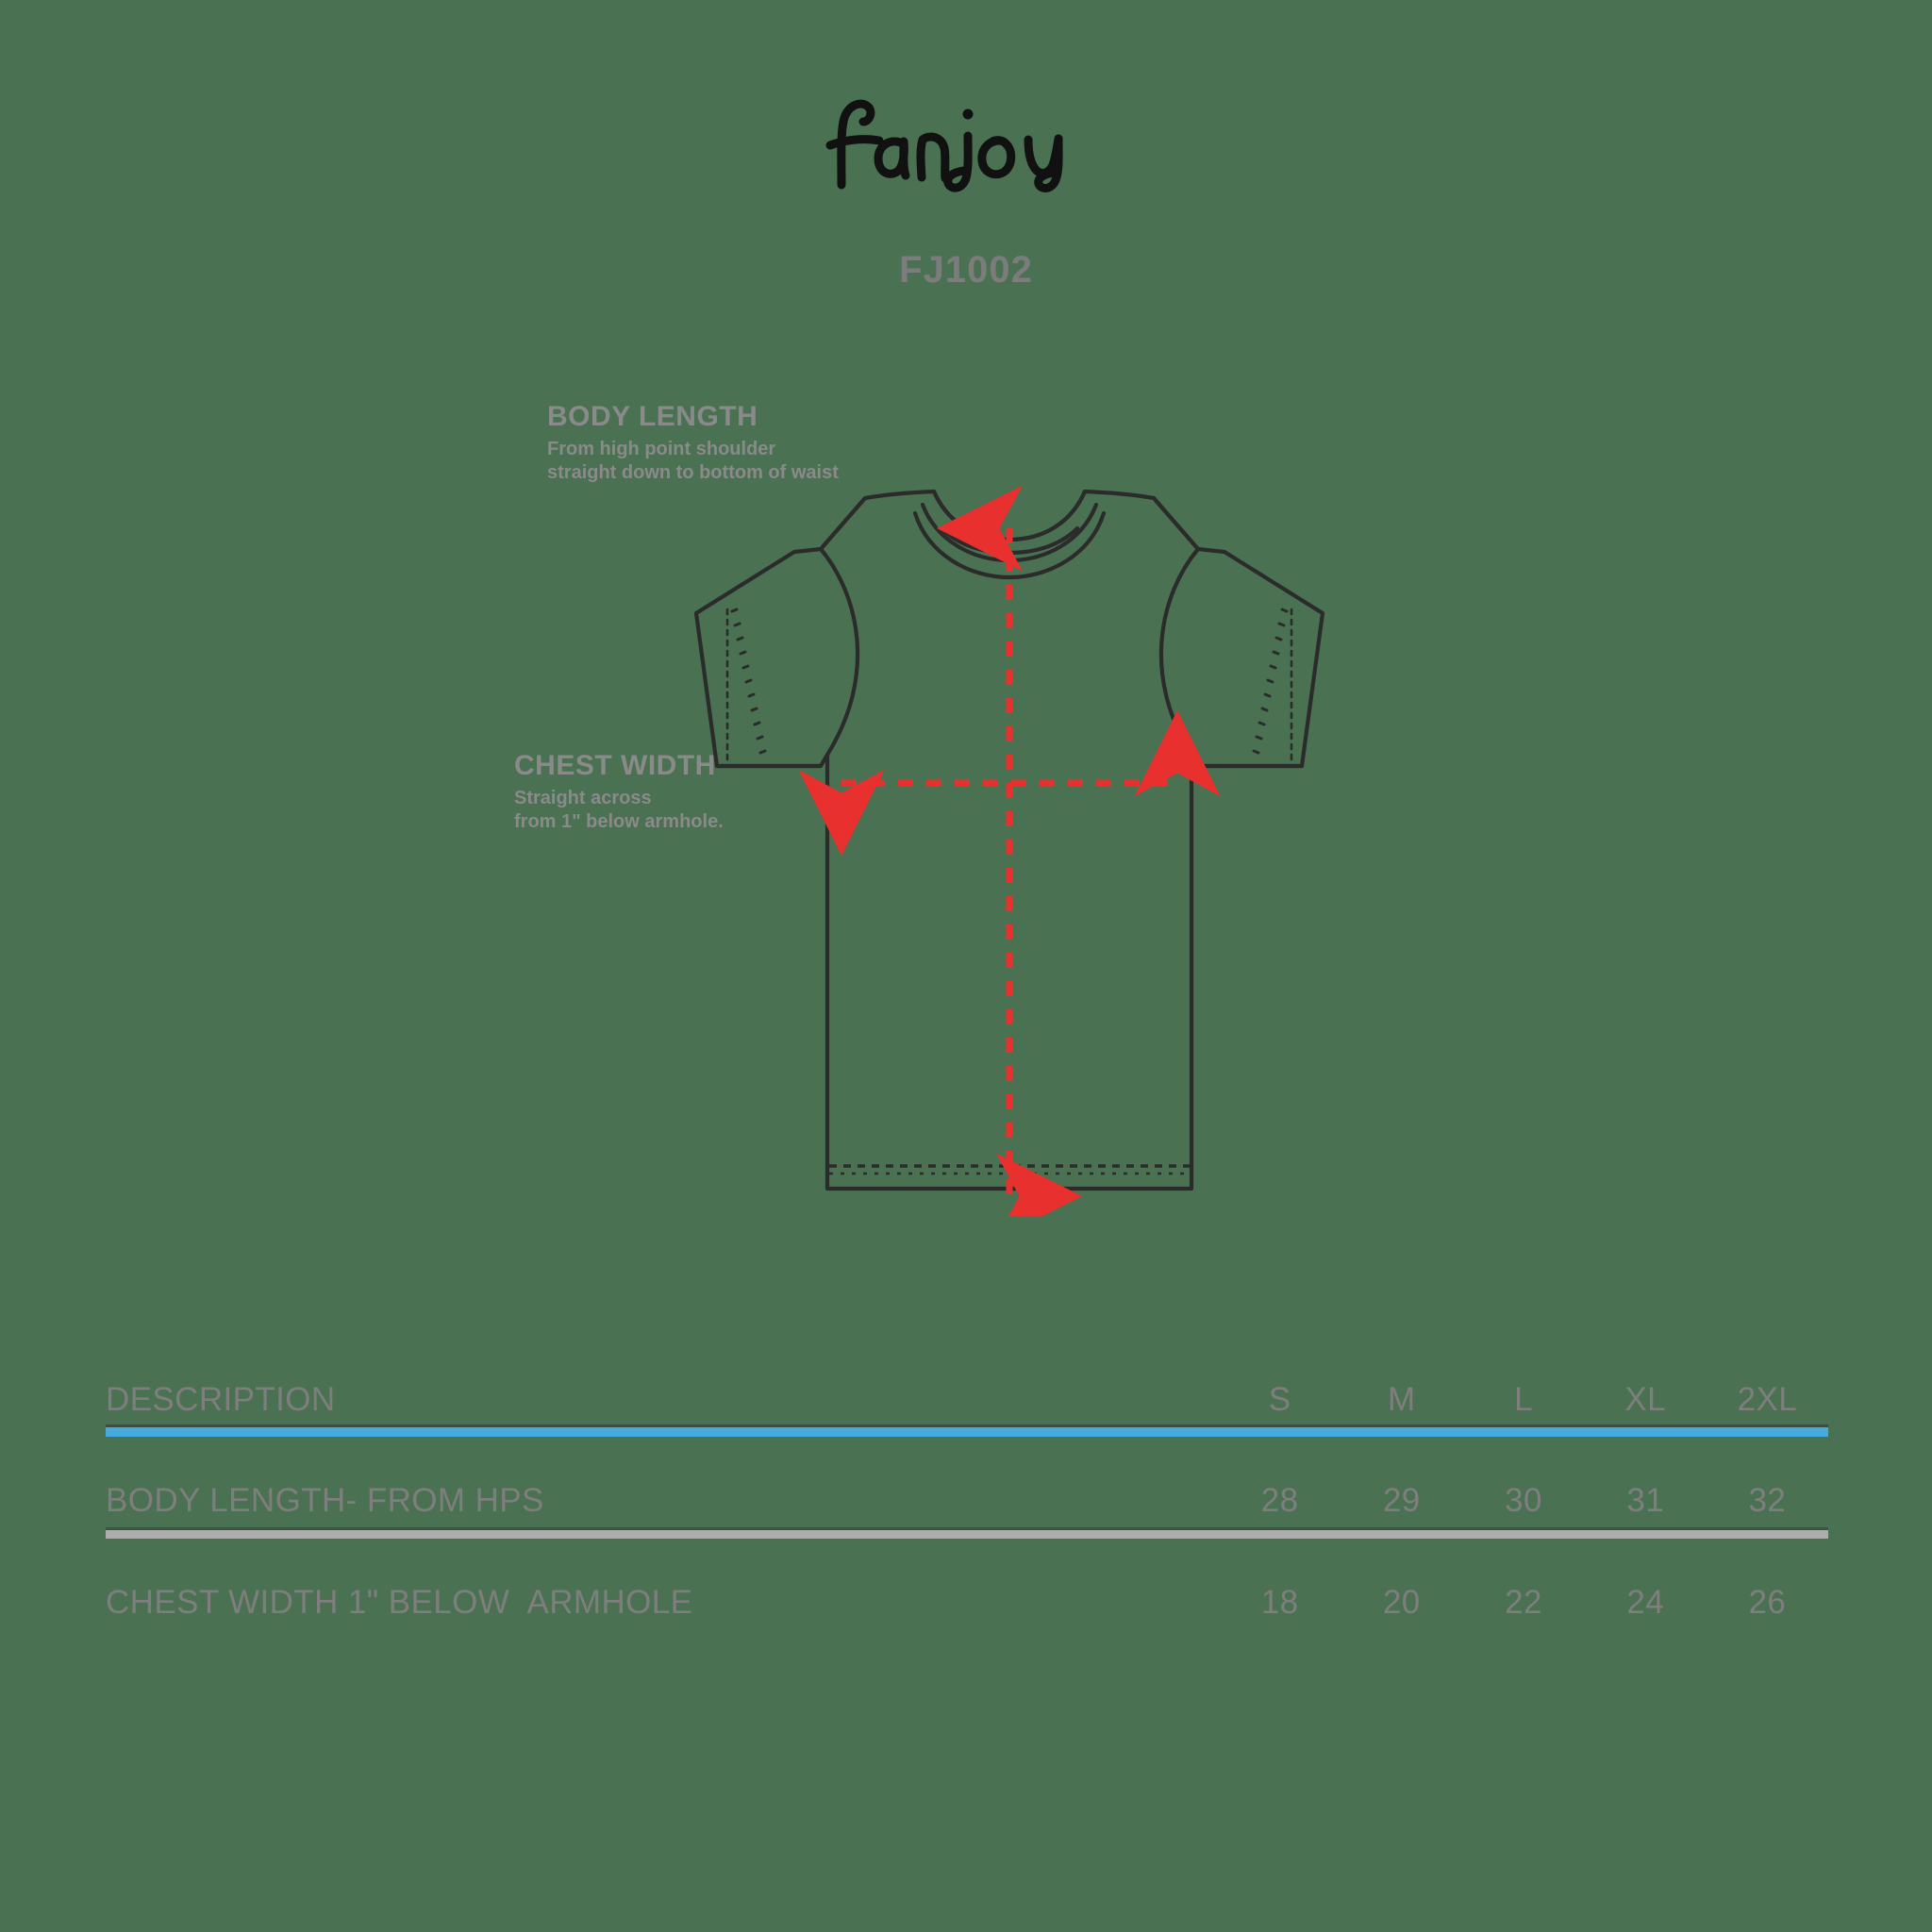  I want to click on row-label-chest-width: CHEST WIDTH 1" BELOW ARMHOLE, so click(399, 1603).